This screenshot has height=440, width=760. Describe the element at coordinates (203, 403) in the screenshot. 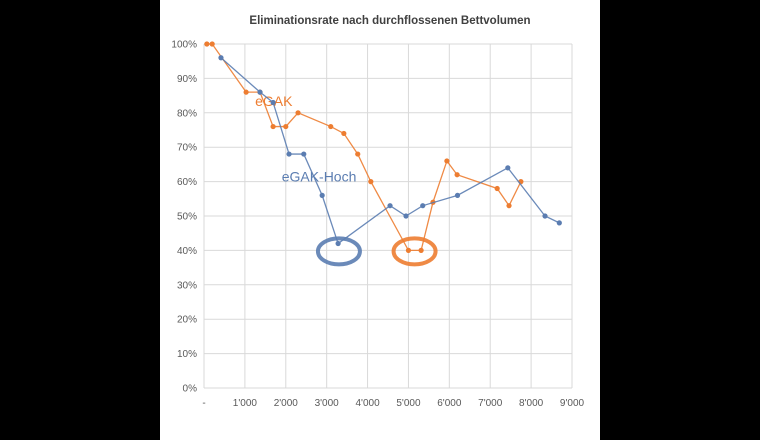

I see `x-tick-label: -` at that location.